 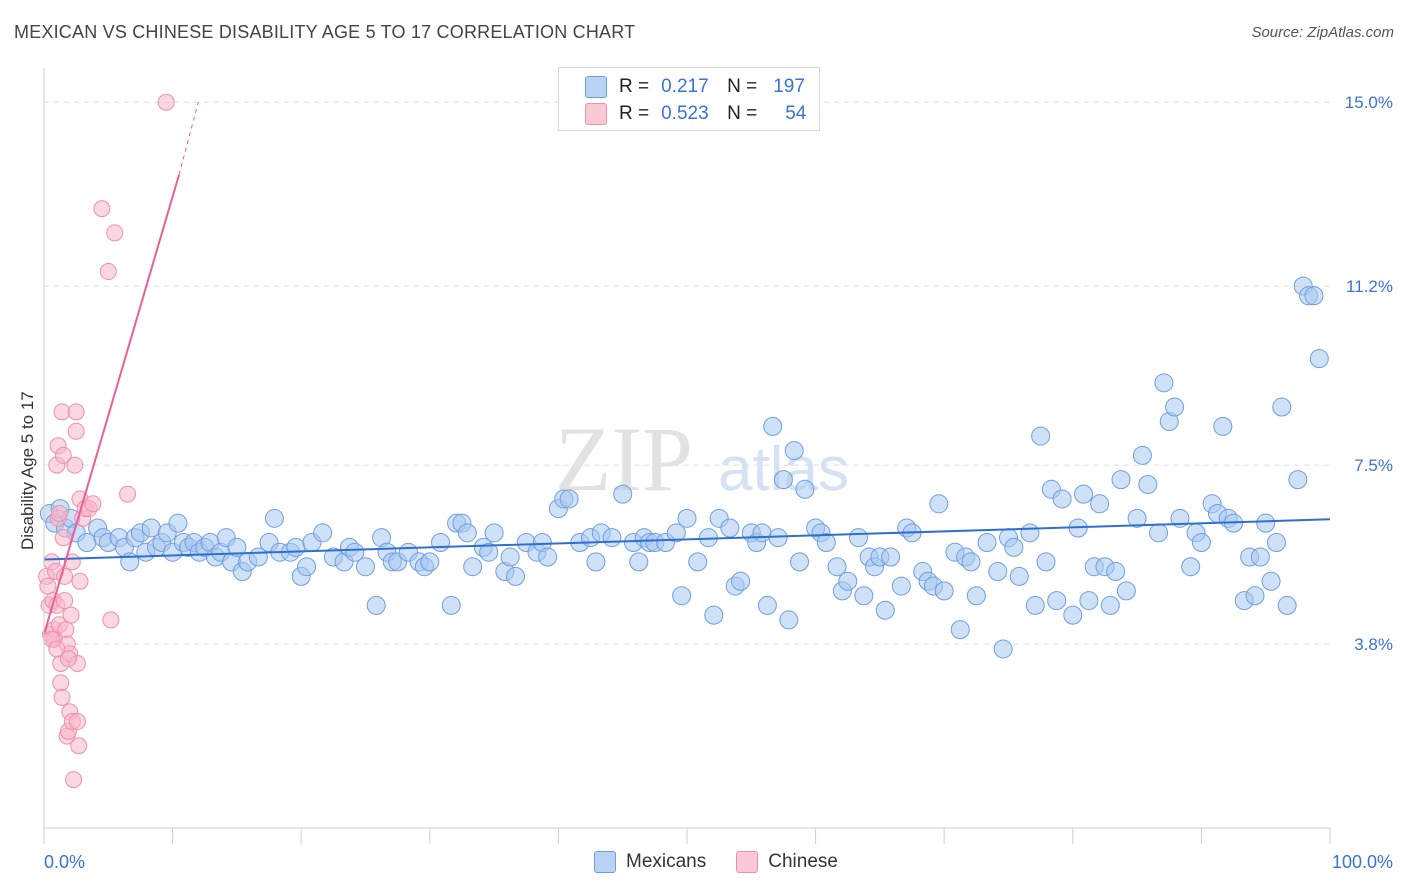 I want to click on legend-n-value: 54, so click(x=796, y=113).